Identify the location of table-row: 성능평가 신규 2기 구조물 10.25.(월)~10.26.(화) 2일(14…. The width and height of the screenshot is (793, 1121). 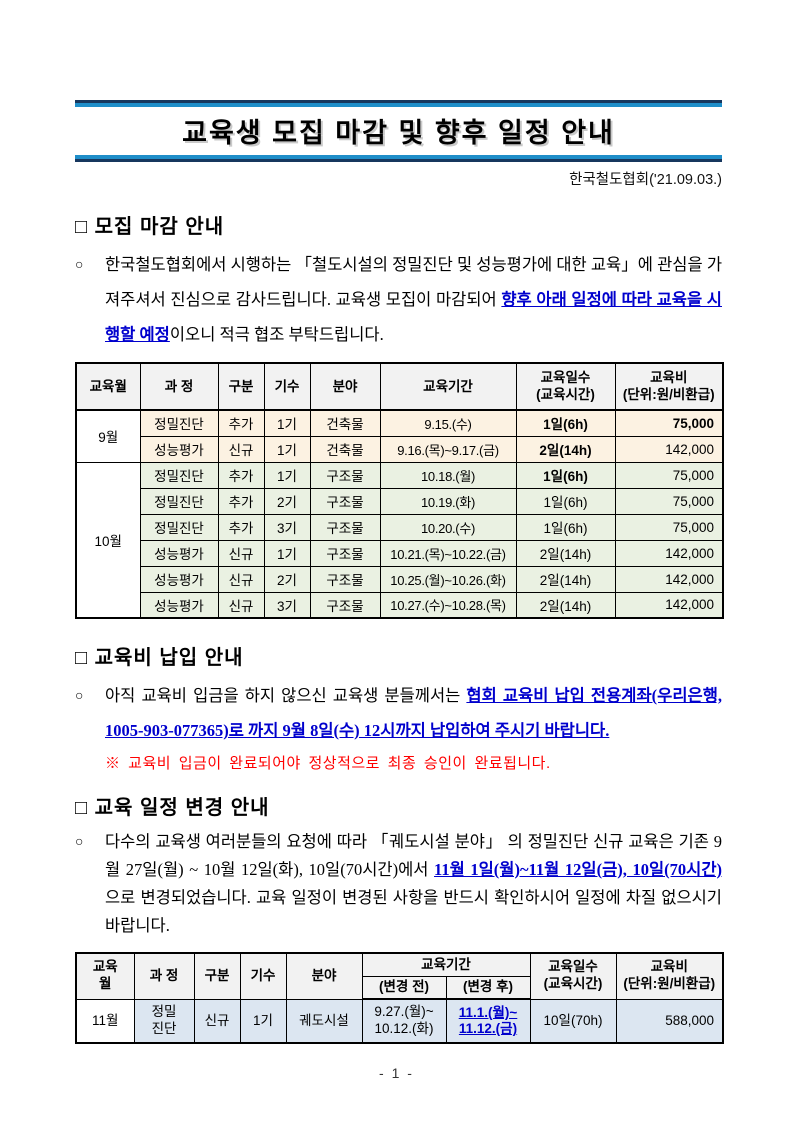
(400, 579).